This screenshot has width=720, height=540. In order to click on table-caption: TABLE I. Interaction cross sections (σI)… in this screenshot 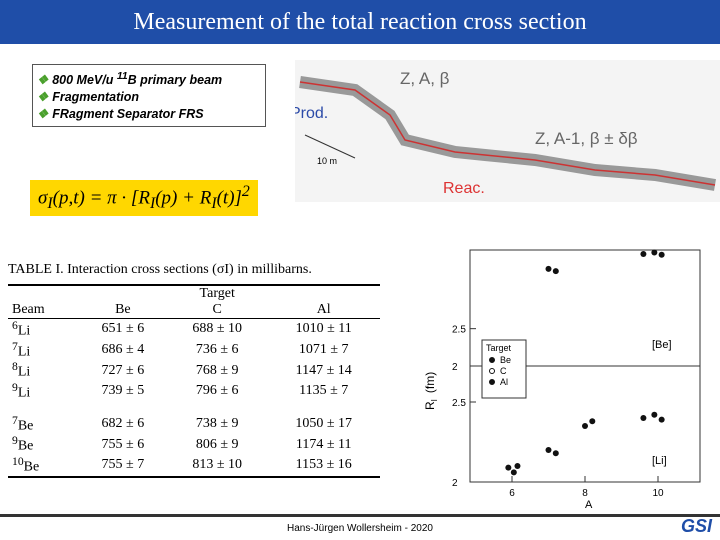, I will do `click(160, 269)`.